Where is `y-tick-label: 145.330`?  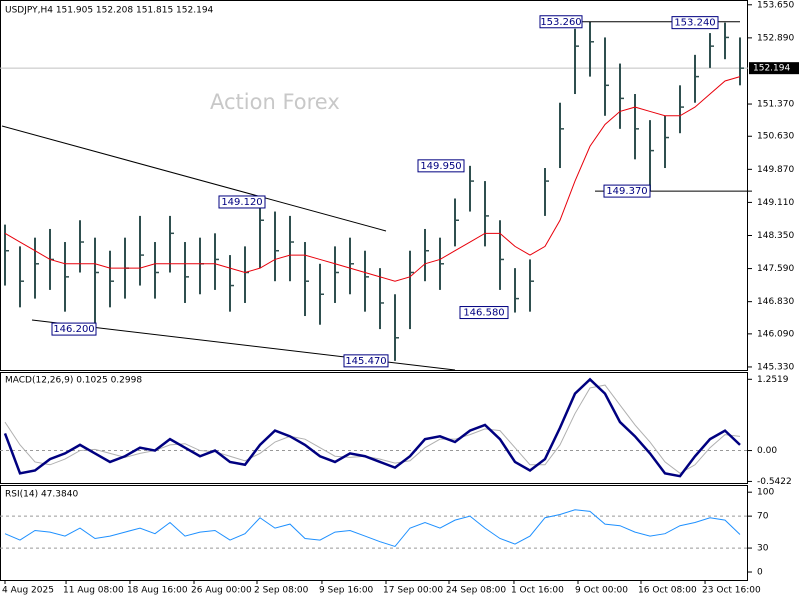 y-tick-label: 145.330 is located at coordinates (775, 367).